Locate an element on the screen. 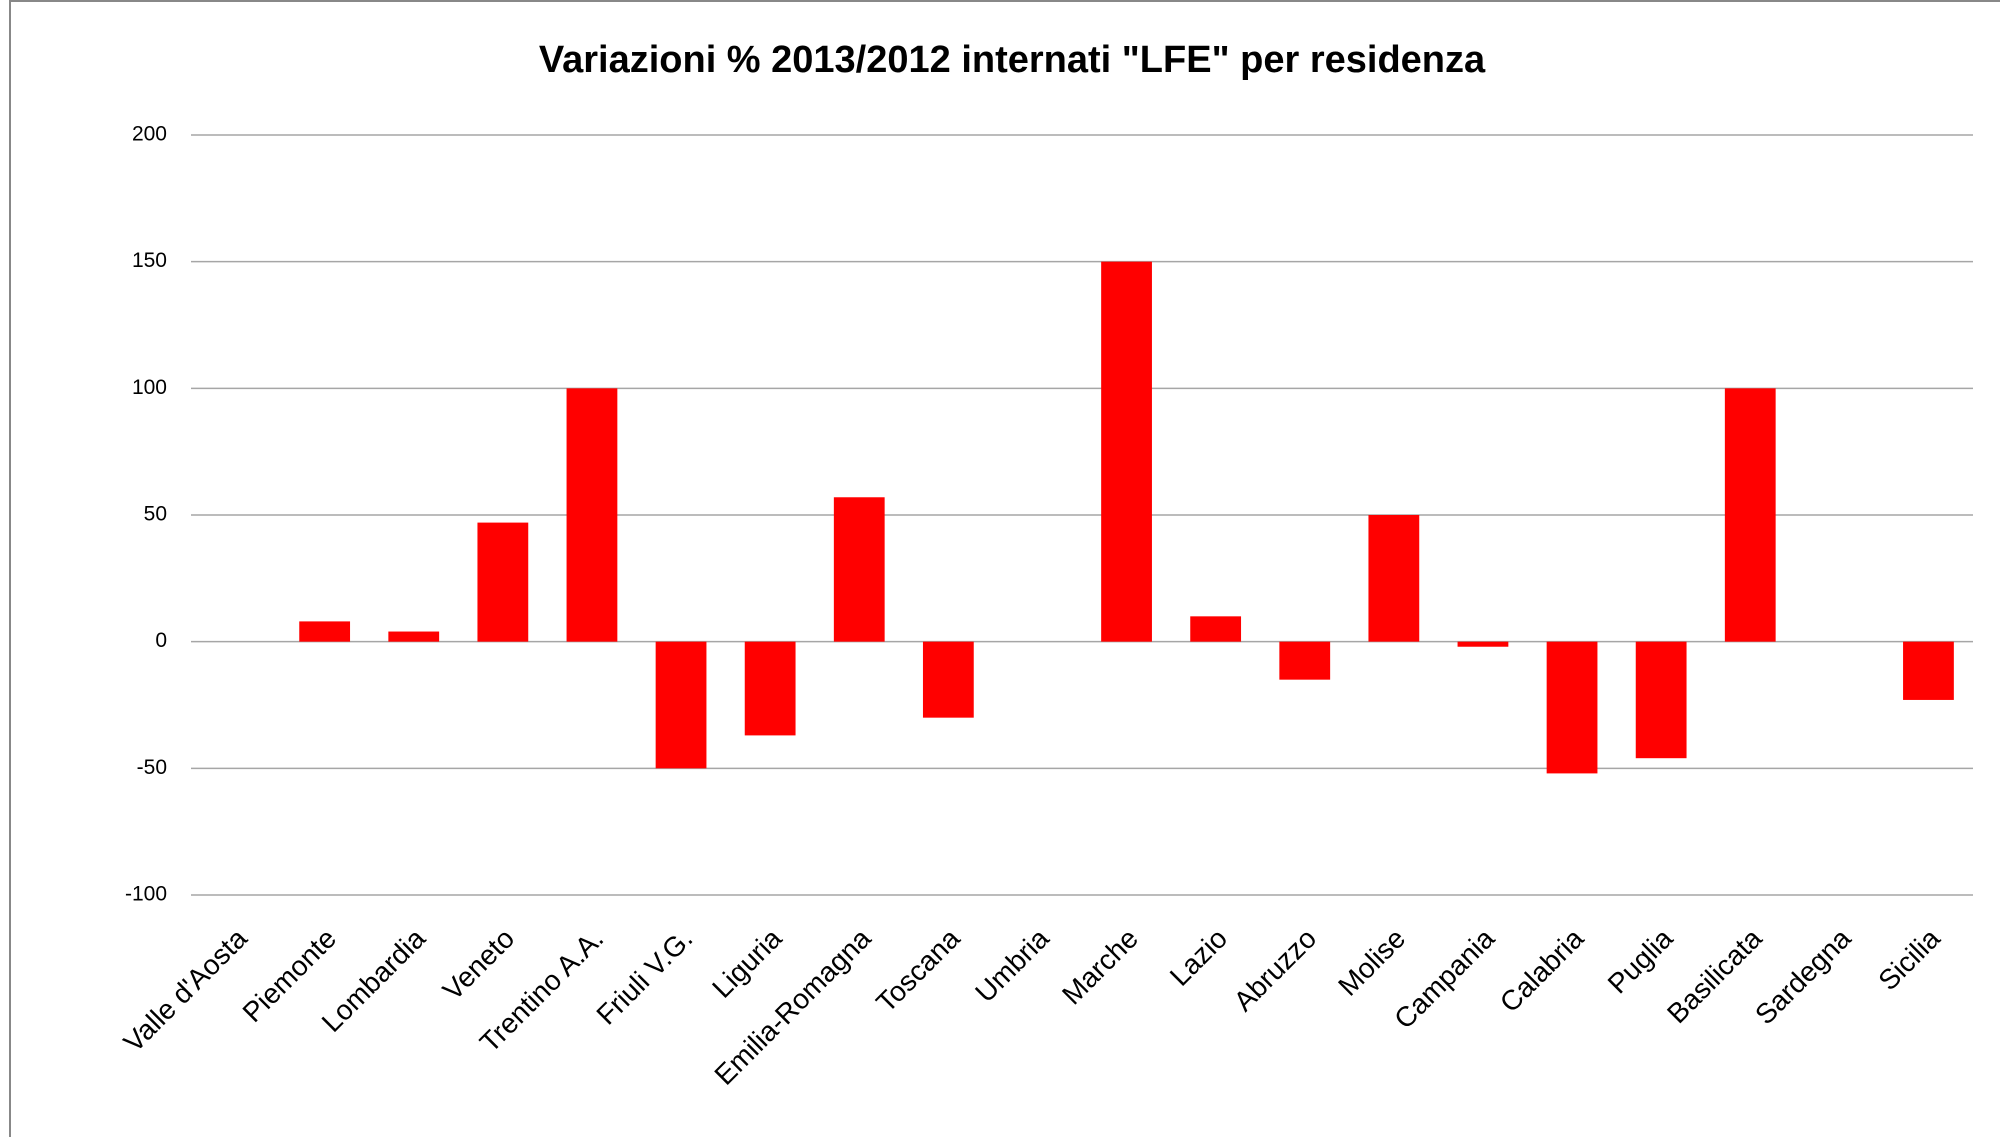  y-tick-label: 0 is located at coordinates (161, 640).